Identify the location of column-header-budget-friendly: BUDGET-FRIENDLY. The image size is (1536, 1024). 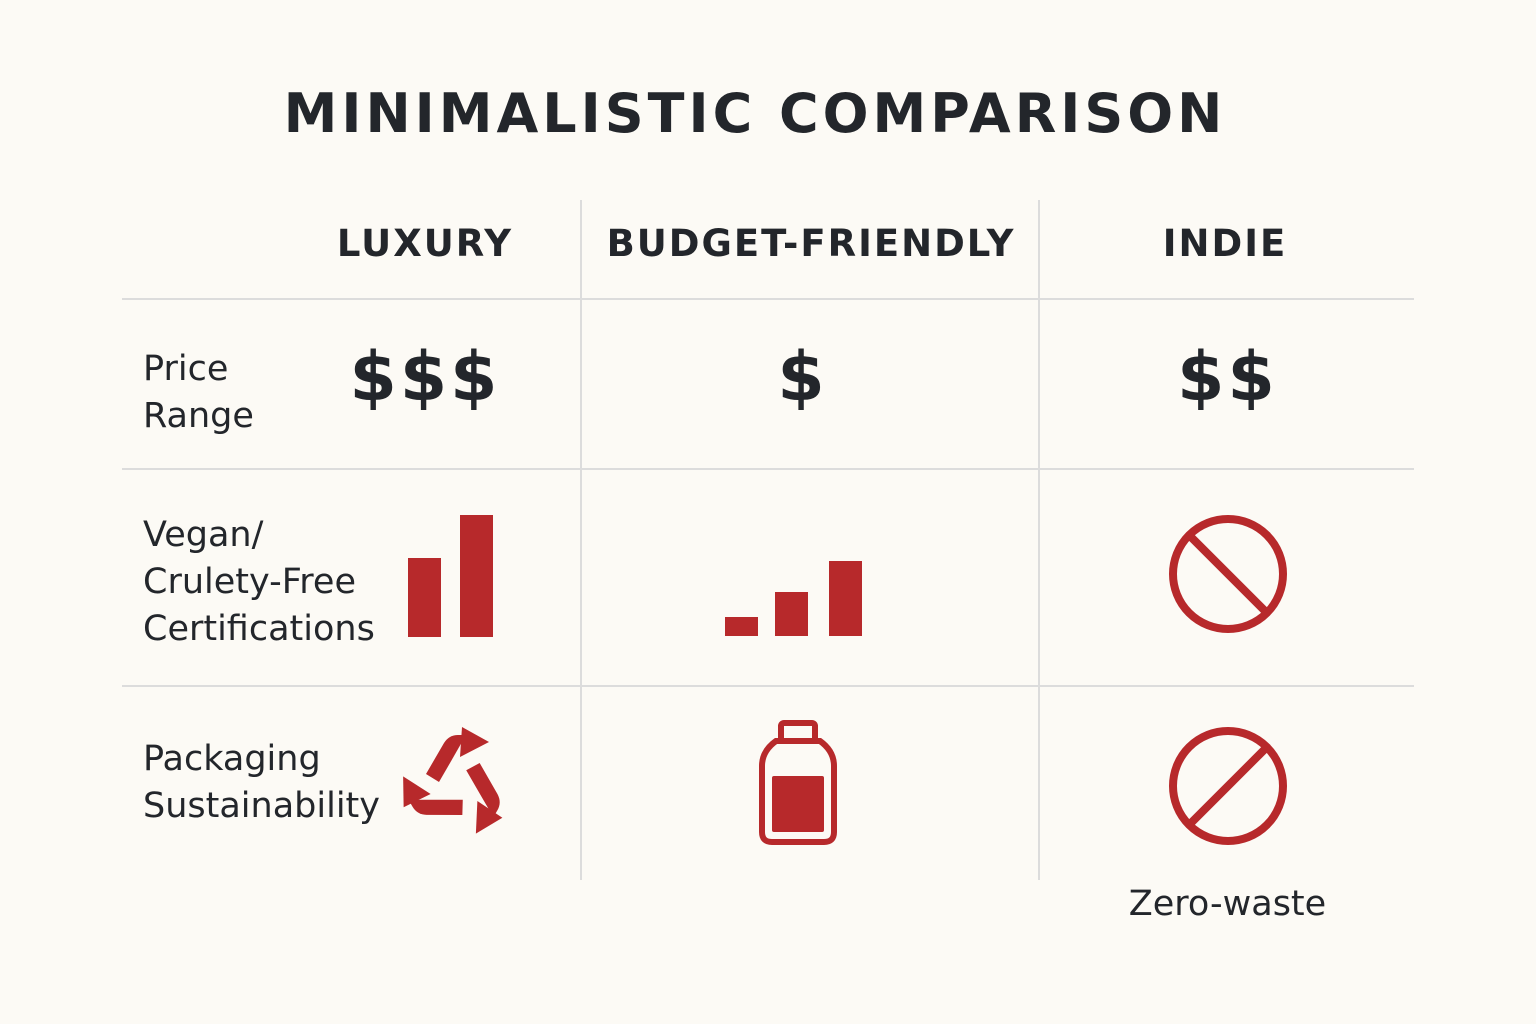
(811, 243).